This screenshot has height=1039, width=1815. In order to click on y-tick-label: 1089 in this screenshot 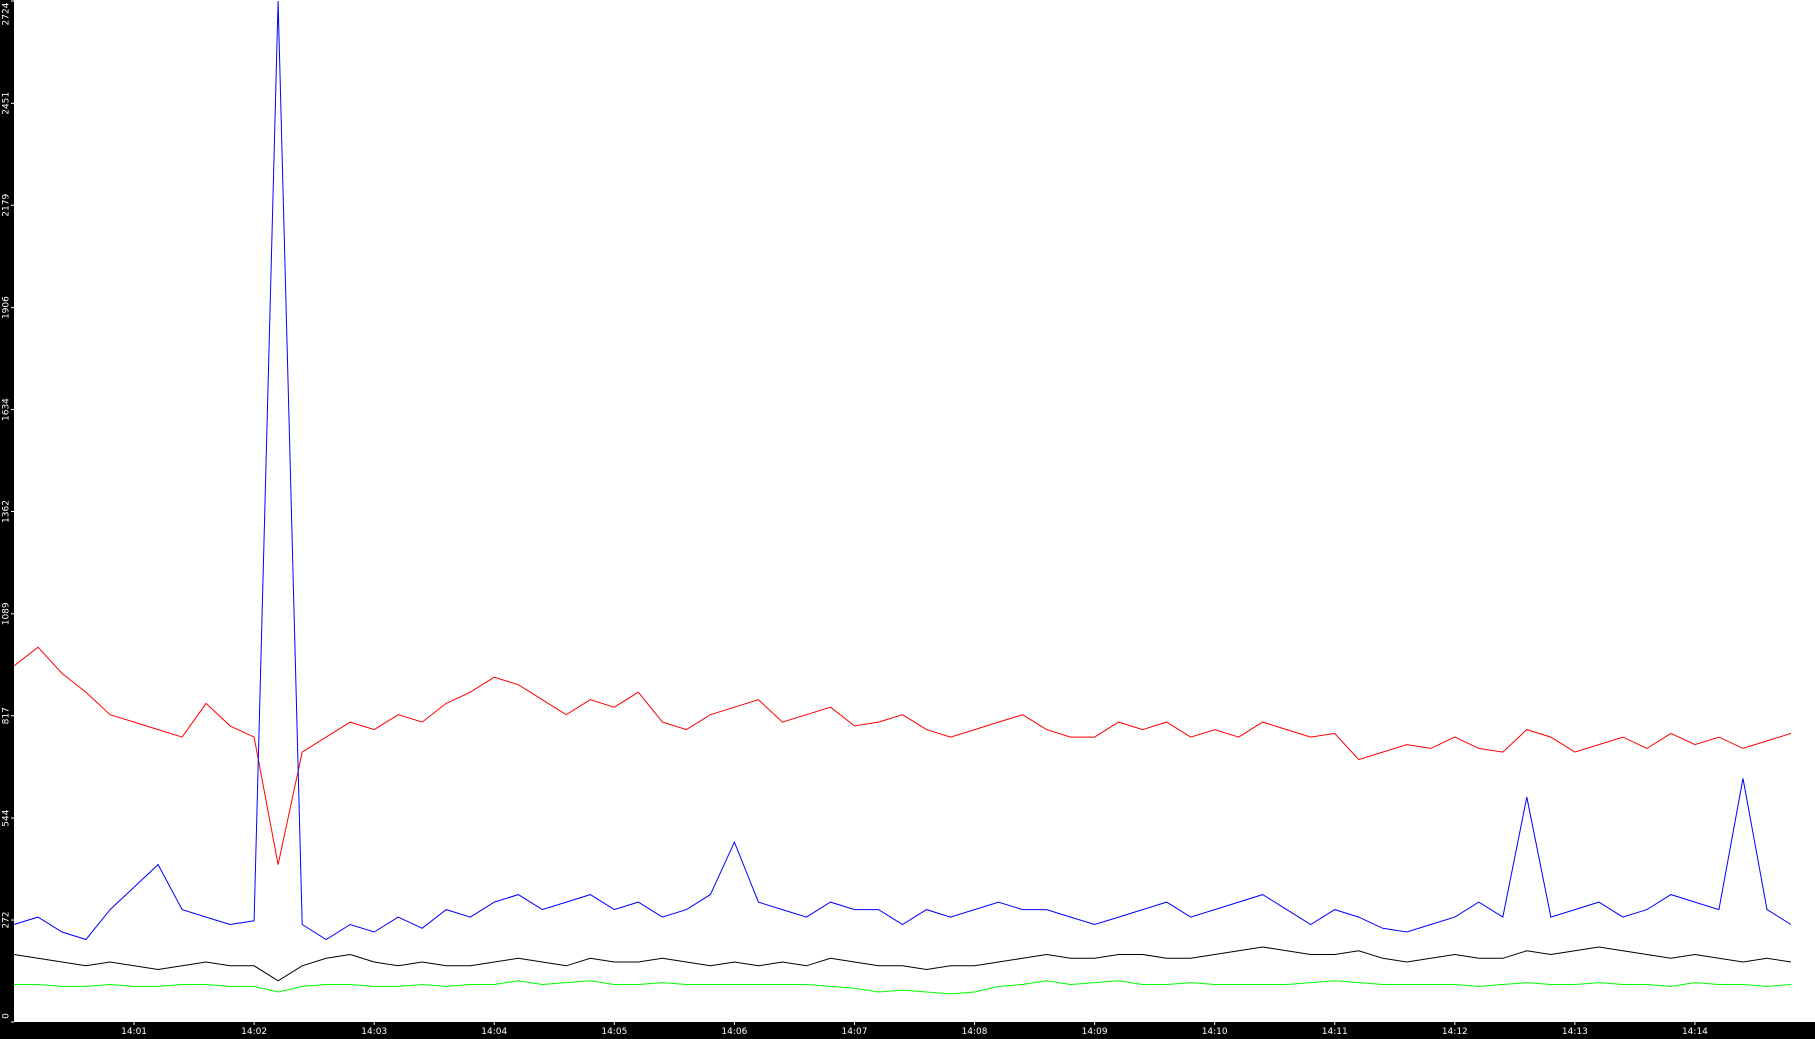, I will do `click(7, 613)`.